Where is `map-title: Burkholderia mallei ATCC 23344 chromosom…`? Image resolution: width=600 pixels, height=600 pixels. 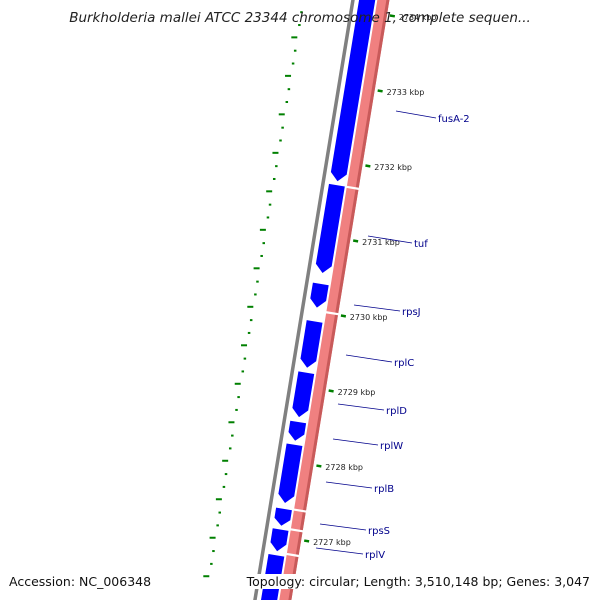 map-title: Burkholderia mallei ATCC 23344 chromosom… is located at coordinates (300, 18).